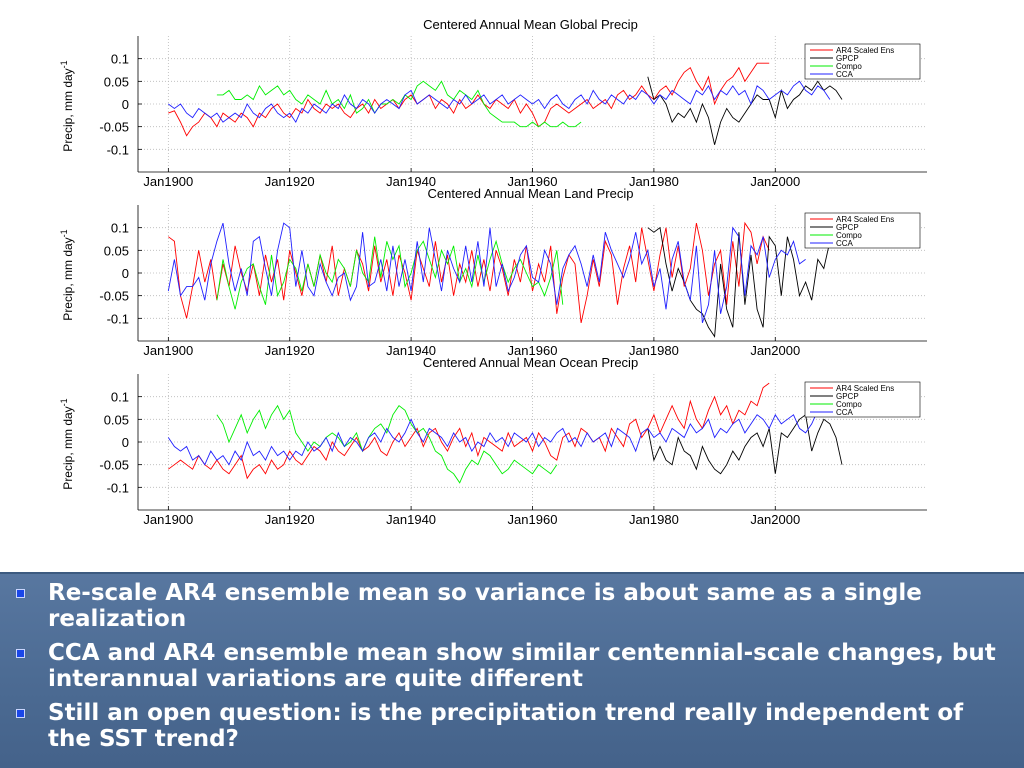 This screenshot has height=768, width=1024. I want to click on chart-title: Centered Annual Mean Global Precip, so click(530, 24).